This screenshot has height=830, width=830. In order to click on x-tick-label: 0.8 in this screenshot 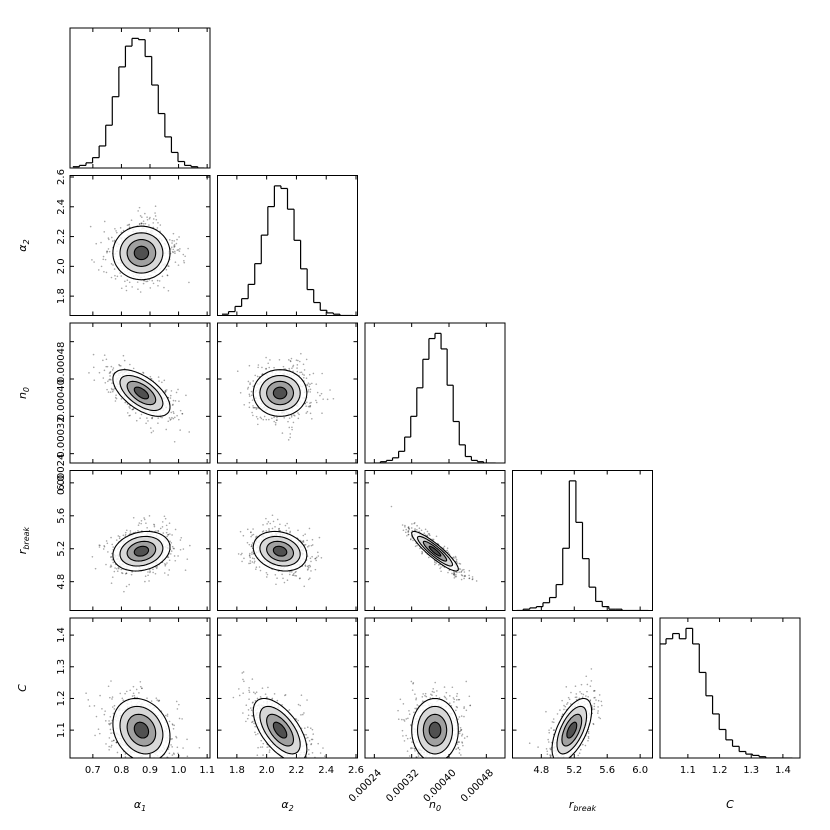, I will do `click(121, 770)`.